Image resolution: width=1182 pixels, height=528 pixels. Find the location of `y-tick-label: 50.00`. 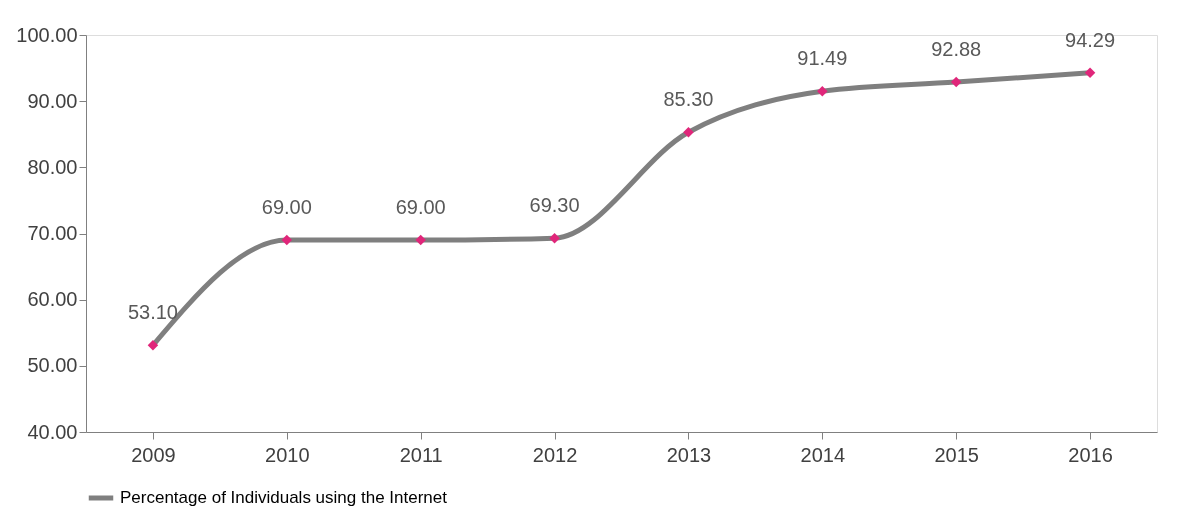

y-tick-label: 50.00 is located at coordinates (52, 365).